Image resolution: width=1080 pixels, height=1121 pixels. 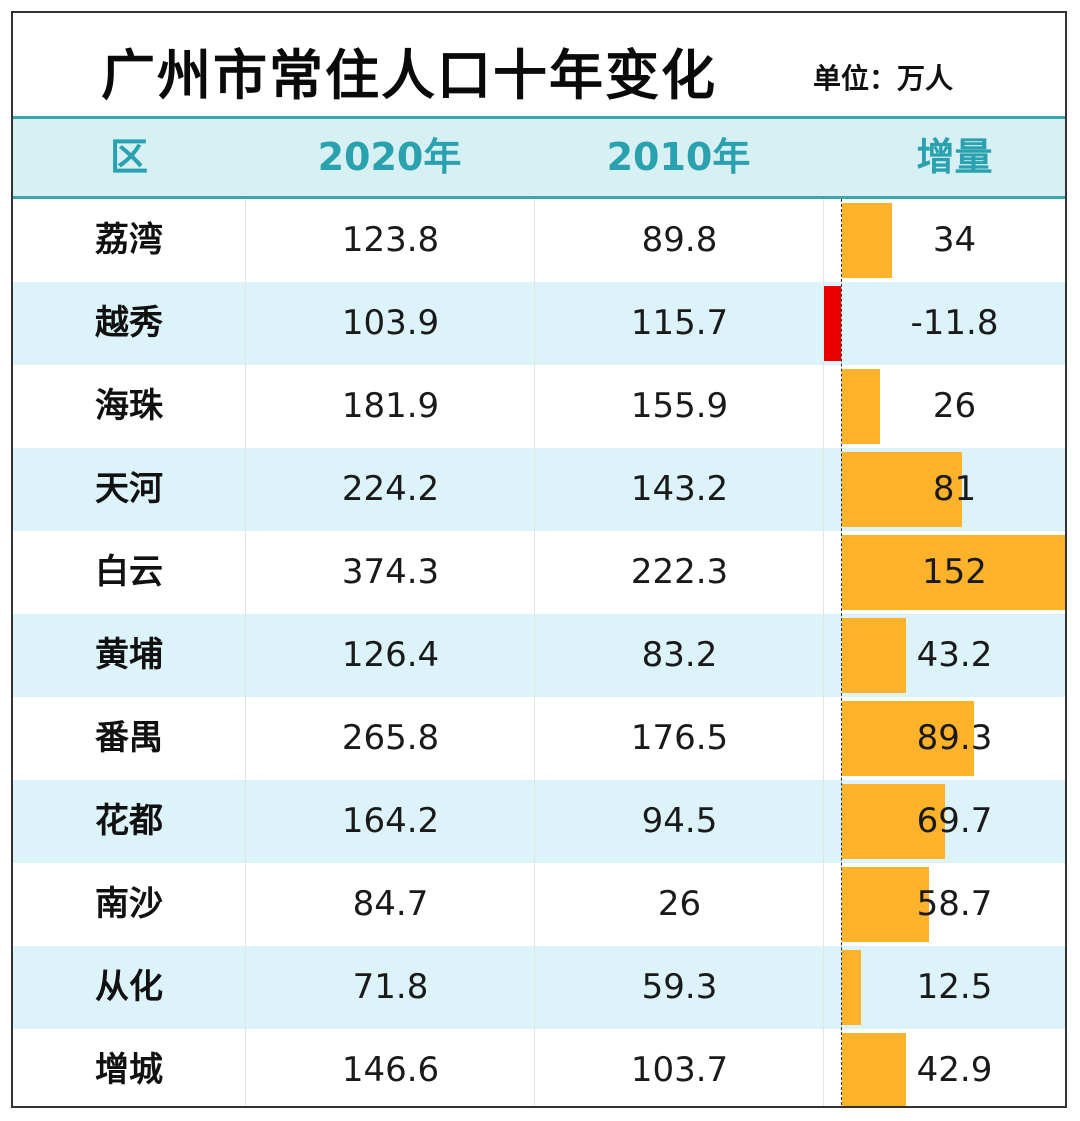 What do you see at coordinates (390, 572) in the screenshot?
I see `population-2020: 374.3` at bounding box center [390, 572].